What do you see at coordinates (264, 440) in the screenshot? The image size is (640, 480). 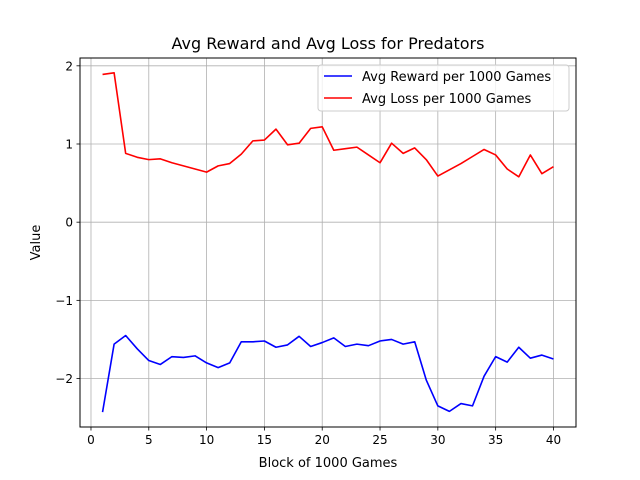 I see `x-tick-label: 15` at bounding box center [264, 440].